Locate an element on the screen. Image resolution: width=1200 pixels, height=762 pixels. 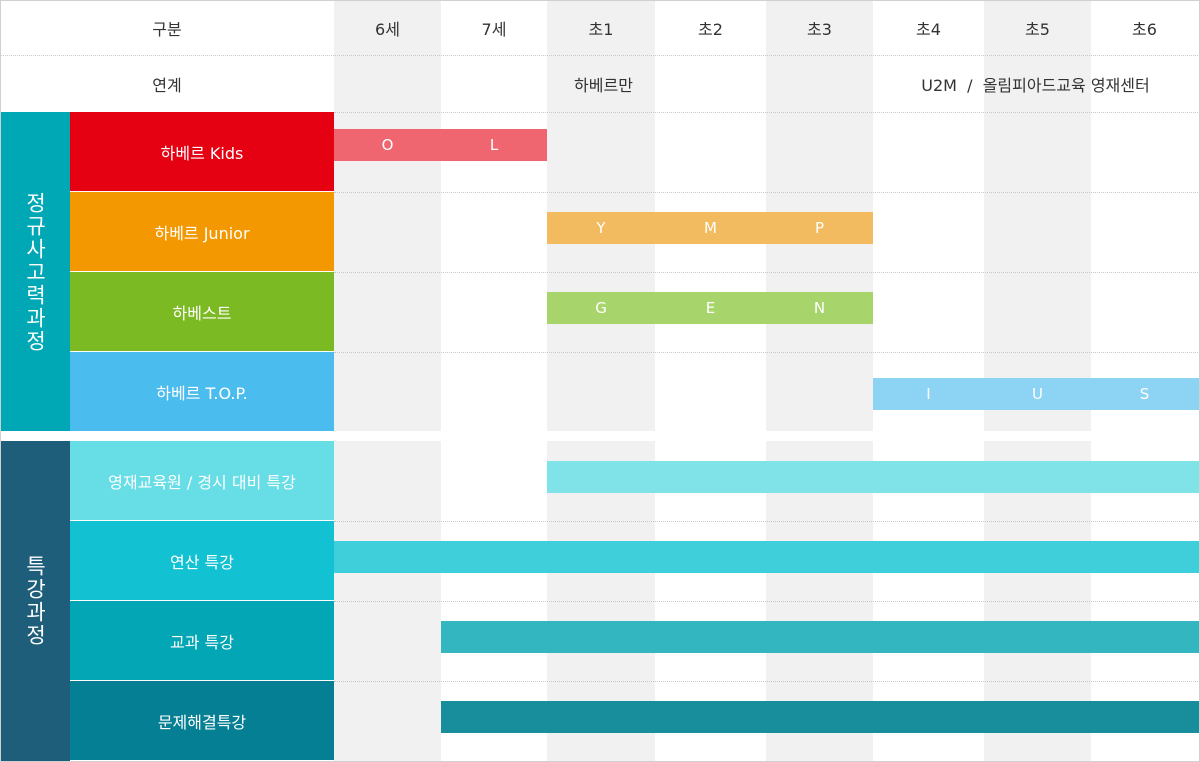
column-header: 7세 is located at coordinates (494, 29).